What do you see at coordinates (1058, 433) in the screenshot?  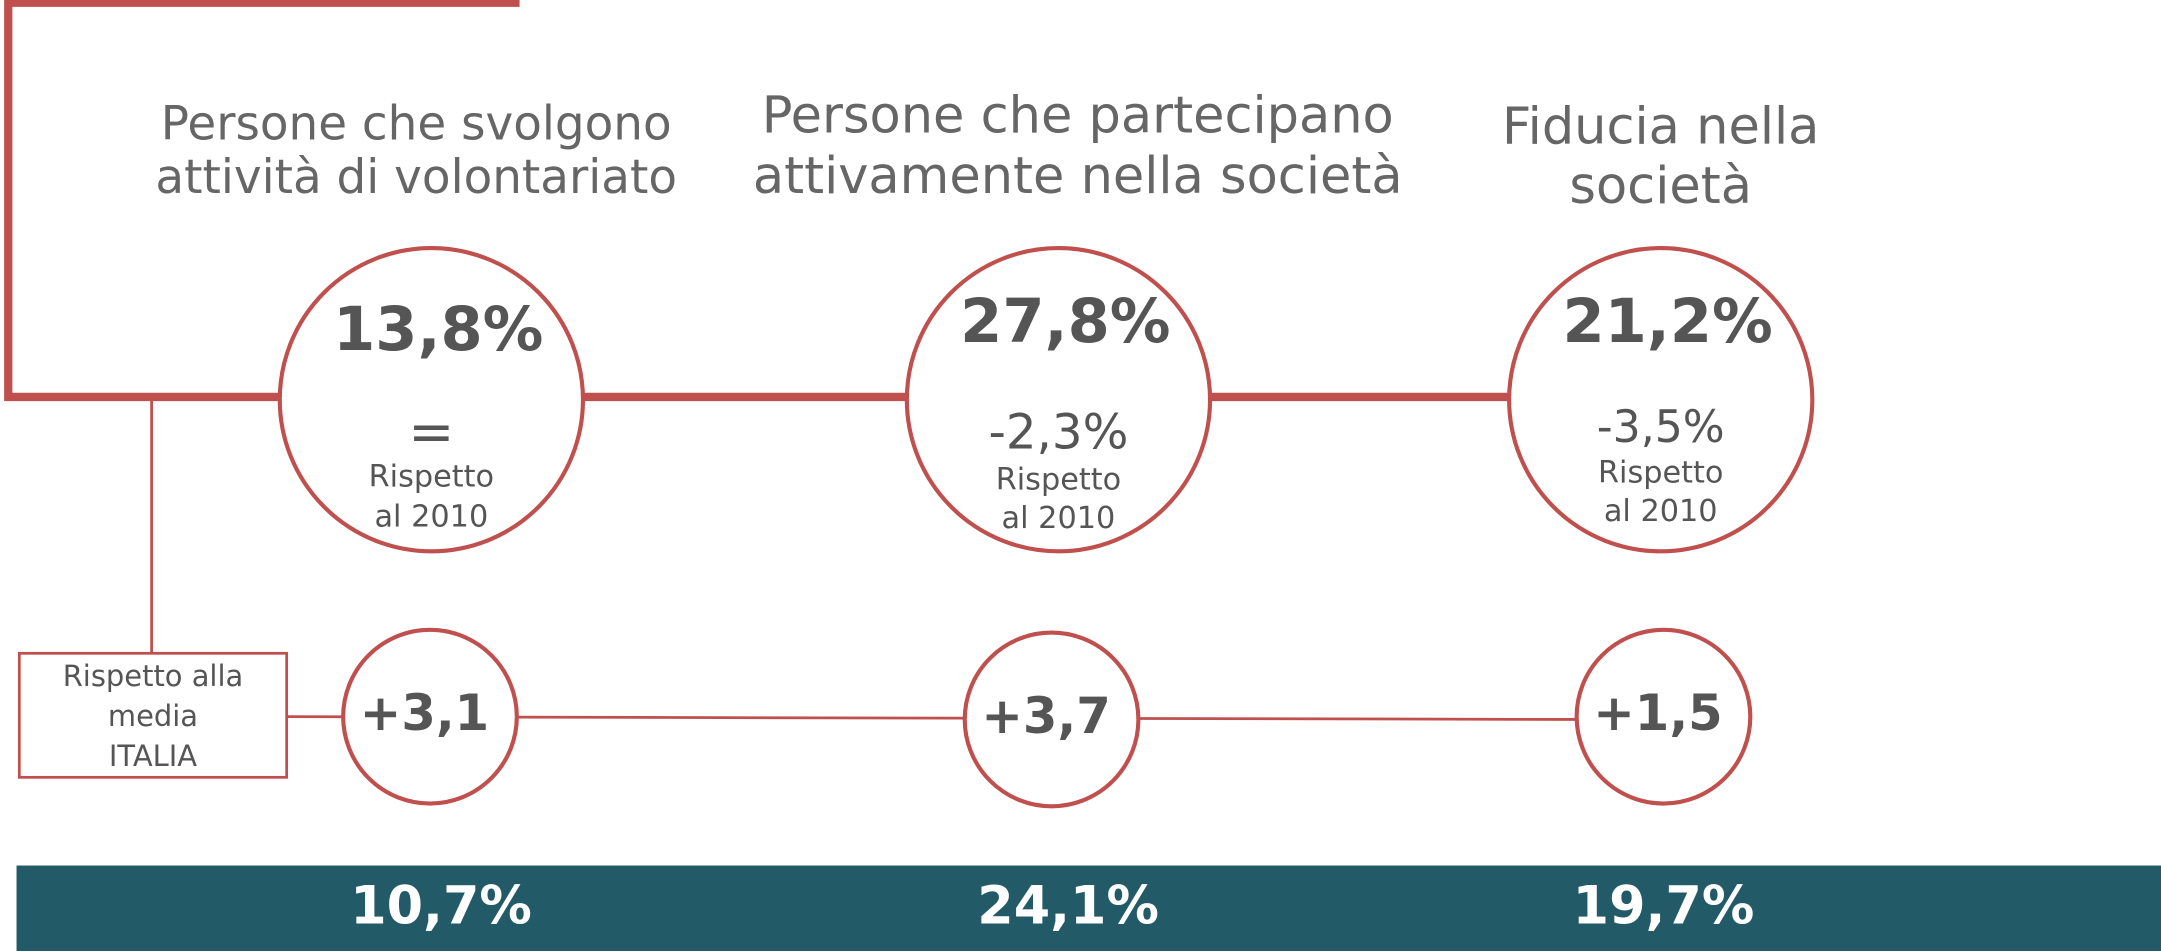 I see `item-change: -2,3%` at bounding box center [1058, 433].